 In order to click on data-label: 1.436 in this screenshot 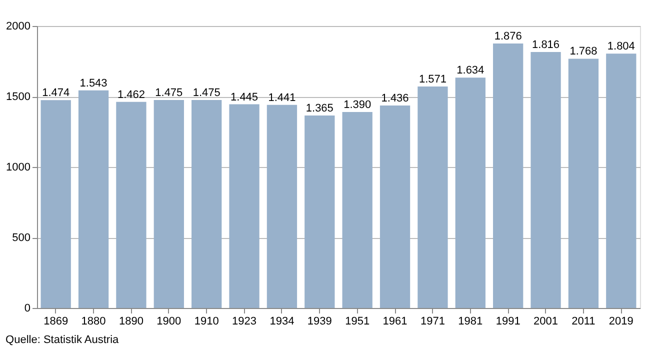, I will do `click(395, 98)`.